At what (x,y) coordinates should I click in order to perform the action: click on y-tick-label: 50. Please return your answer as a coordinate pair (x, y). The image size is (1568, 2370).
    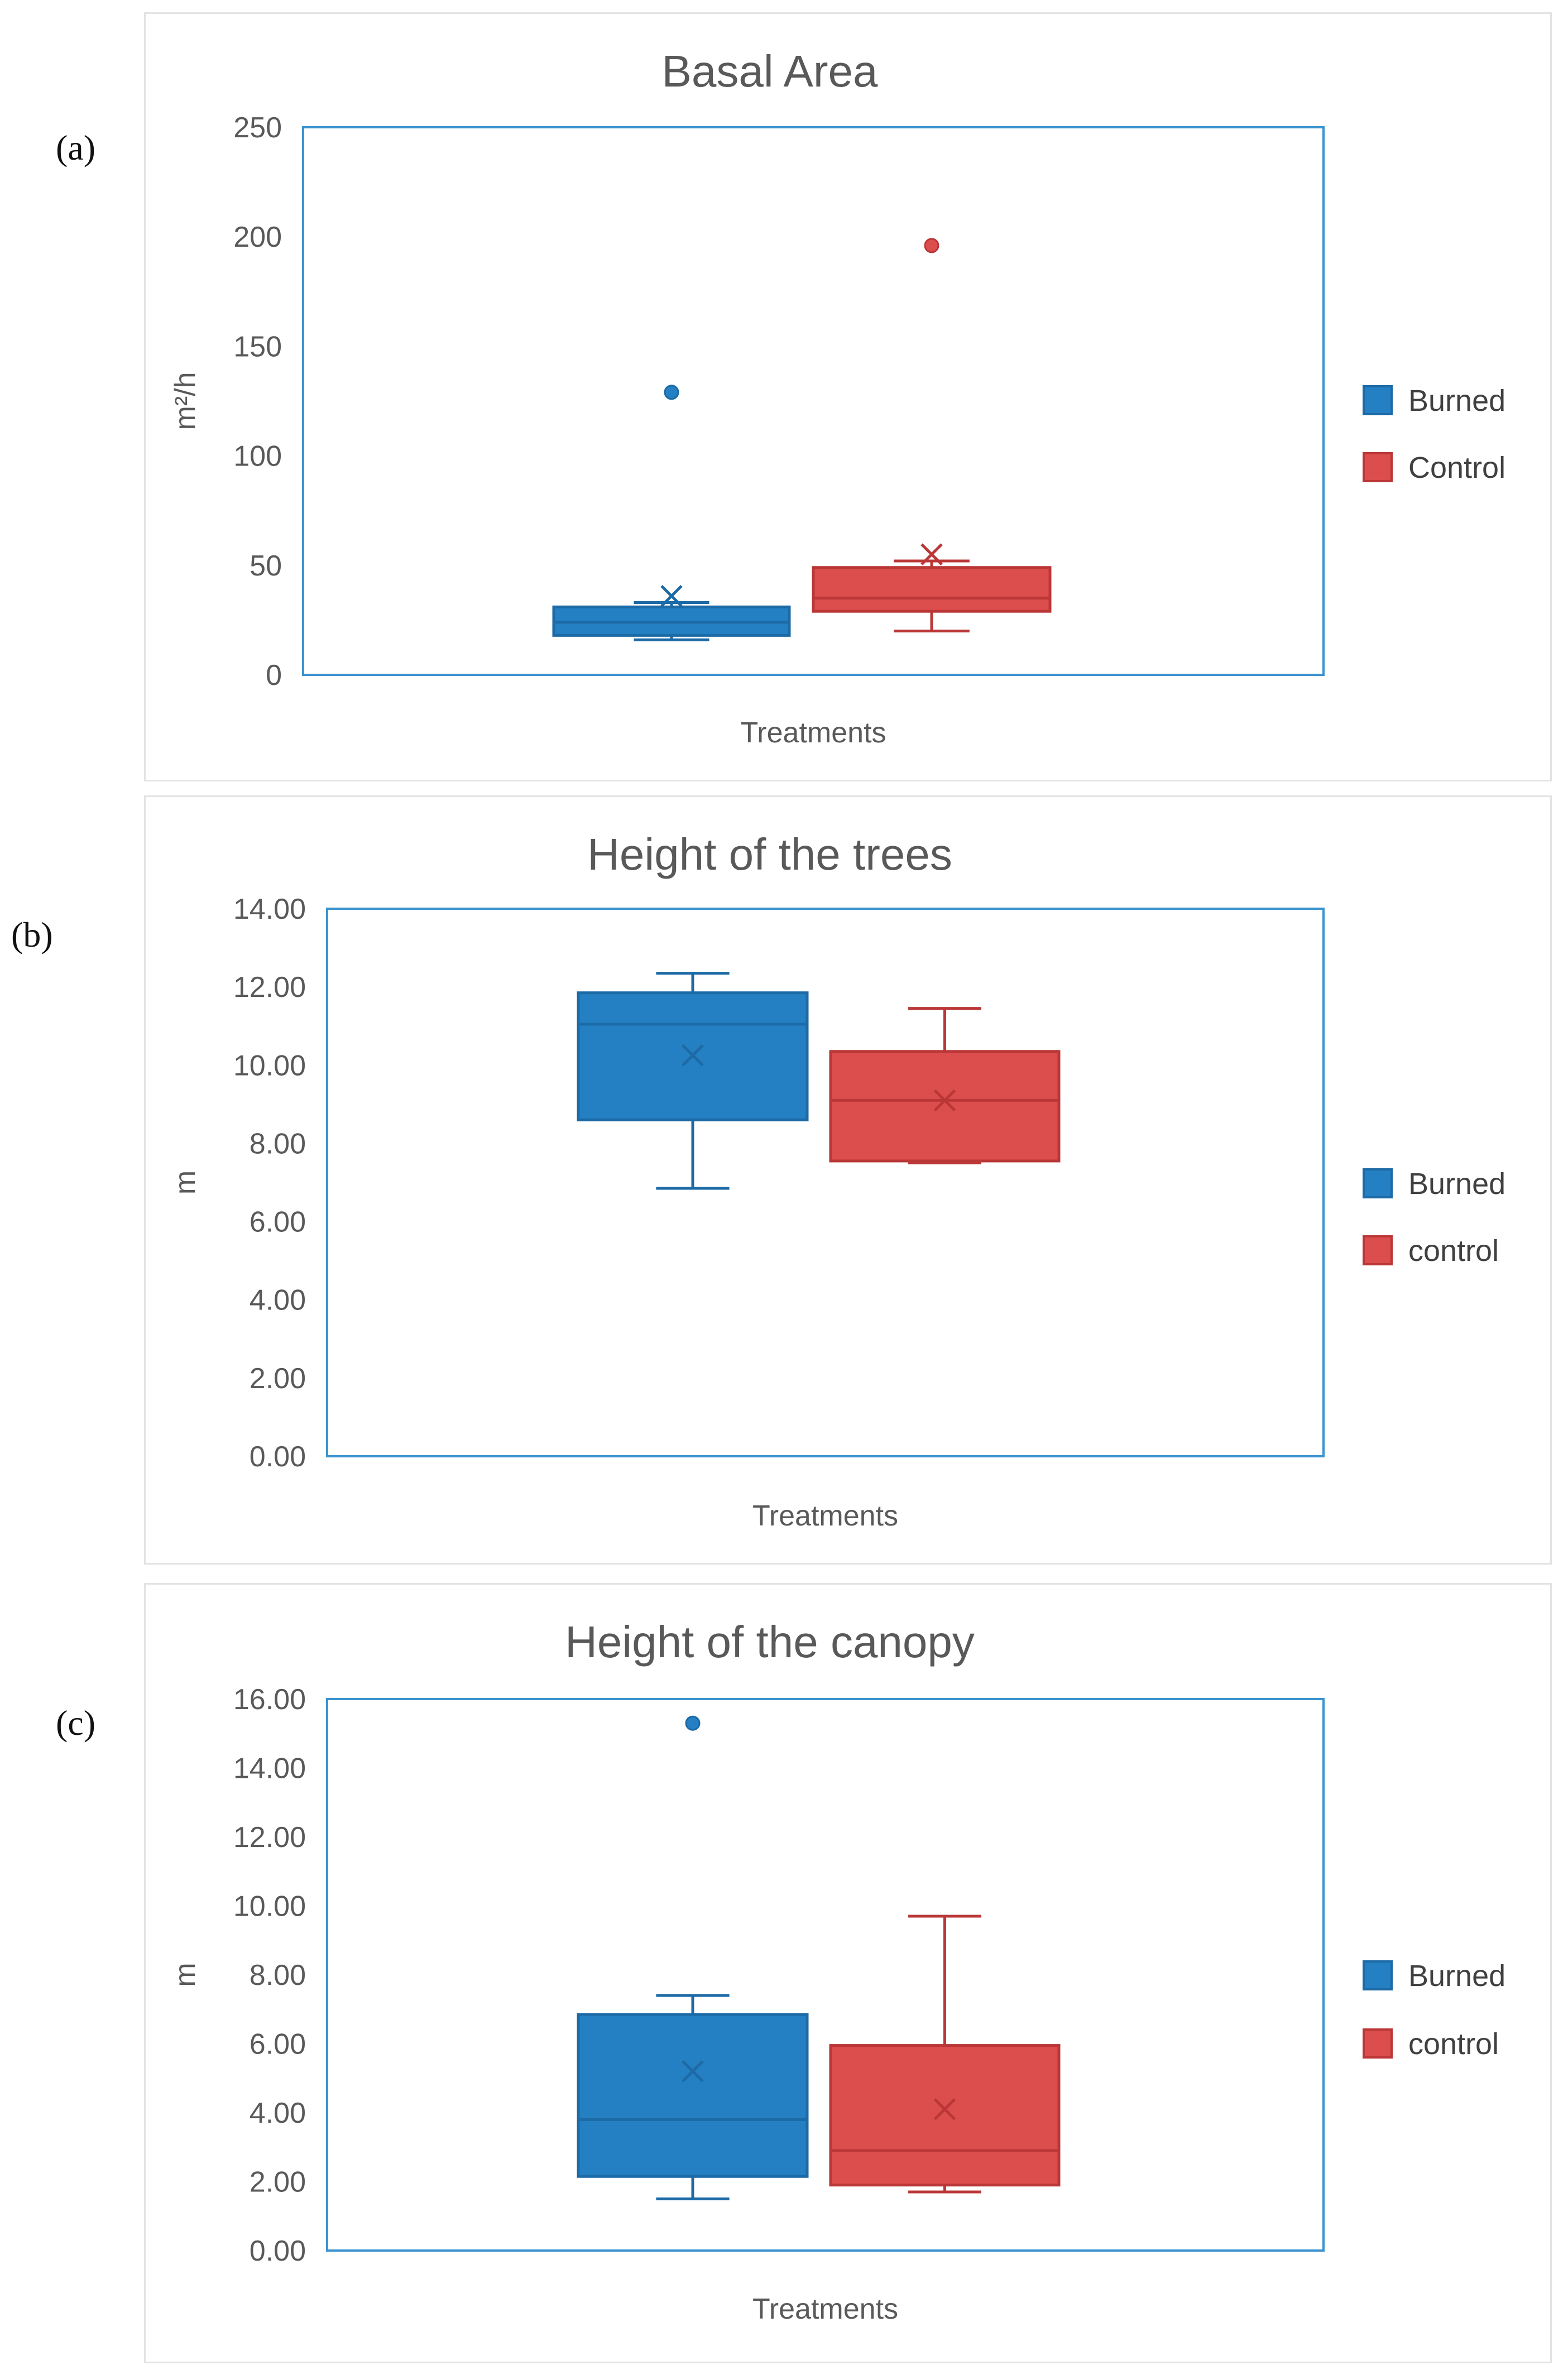
    Looking at the image, I should click on (266, 566).